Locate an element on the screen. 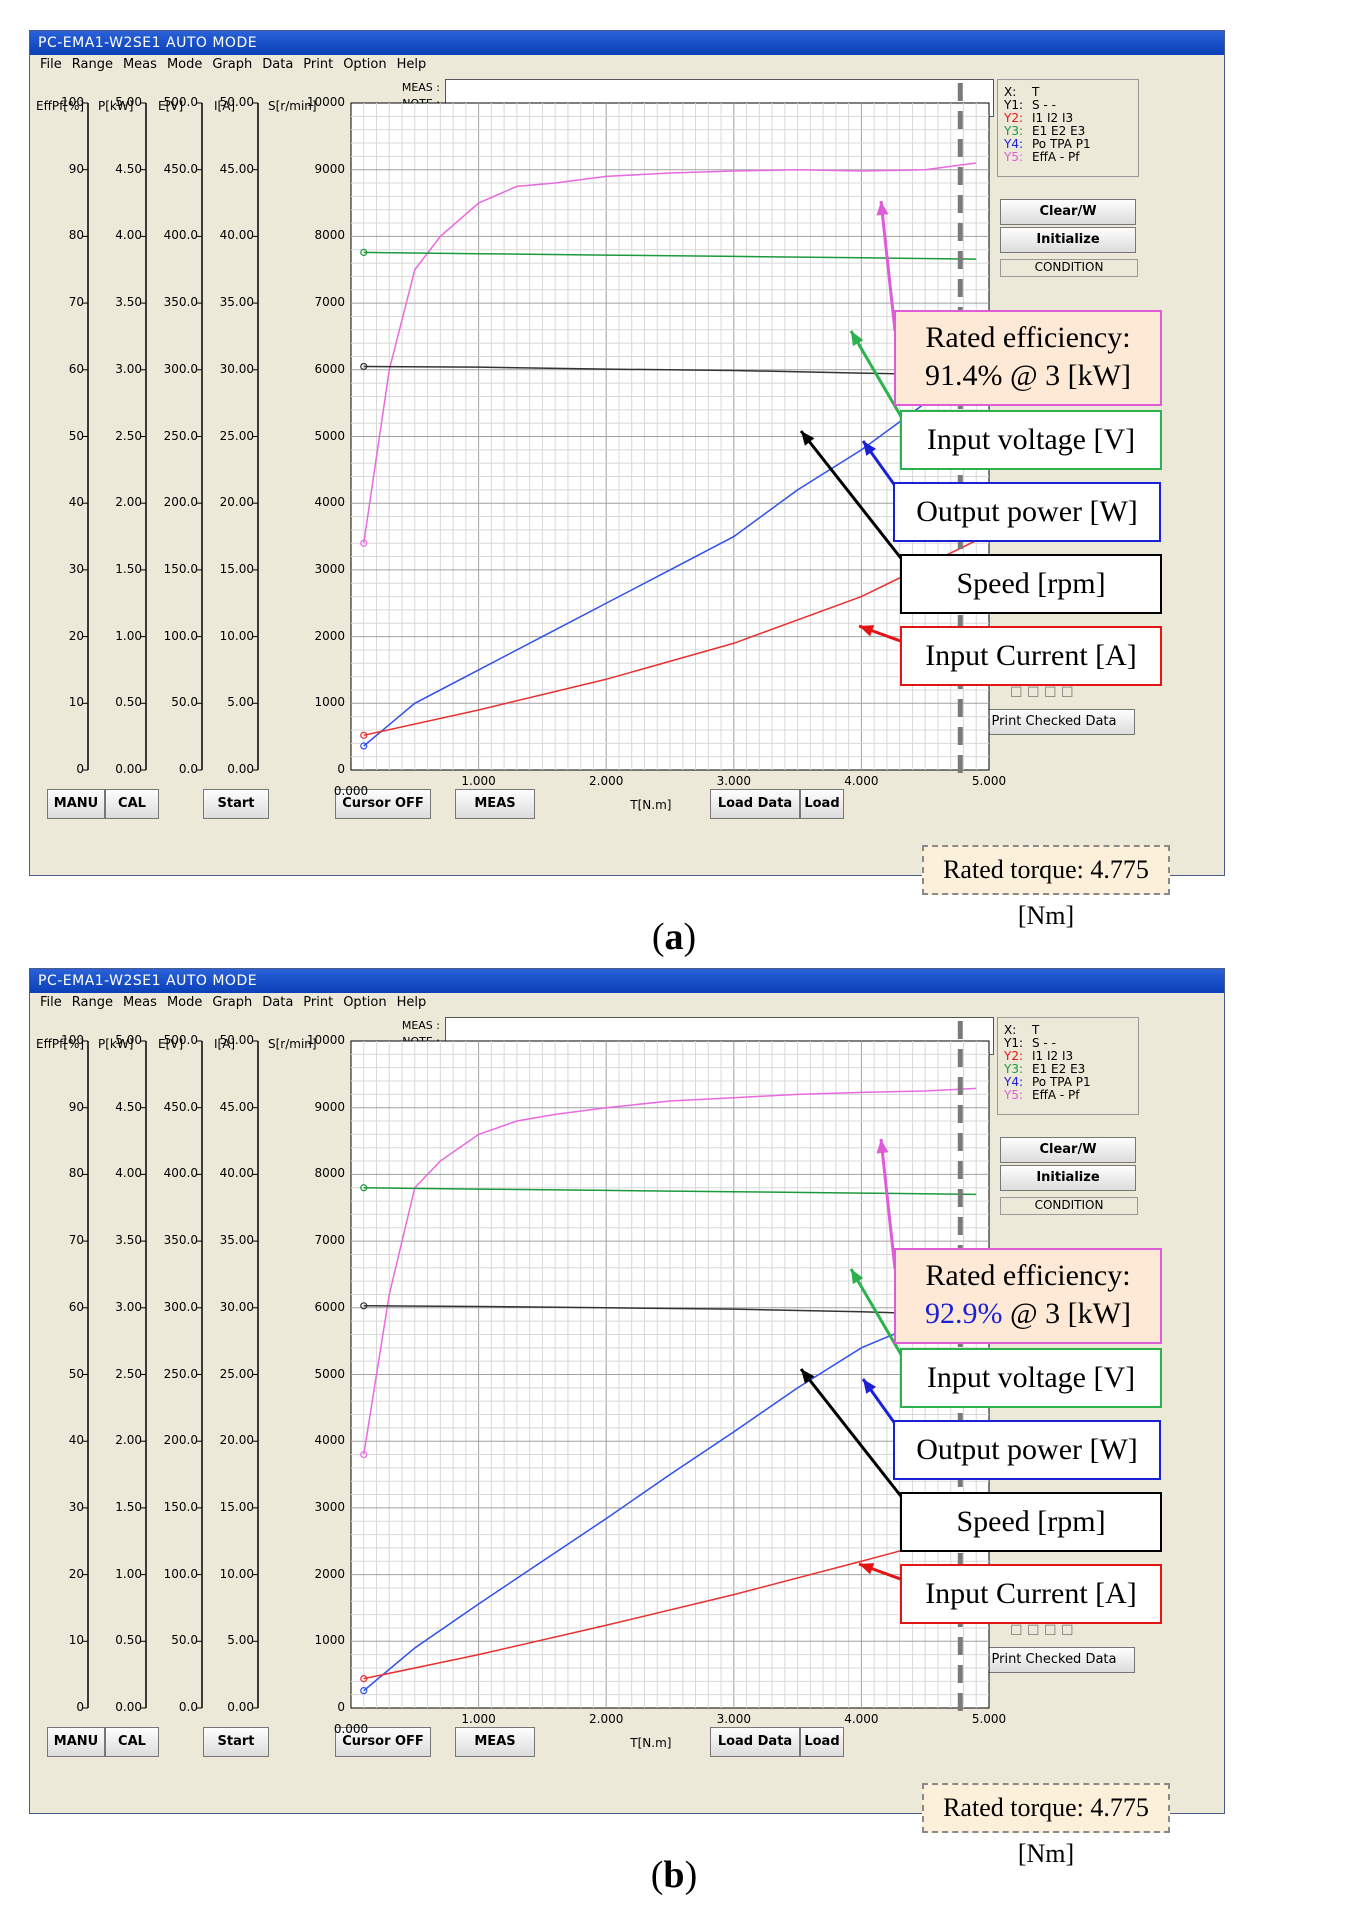  y-tick-label: 4000 is located at coordinates (329, 1440).